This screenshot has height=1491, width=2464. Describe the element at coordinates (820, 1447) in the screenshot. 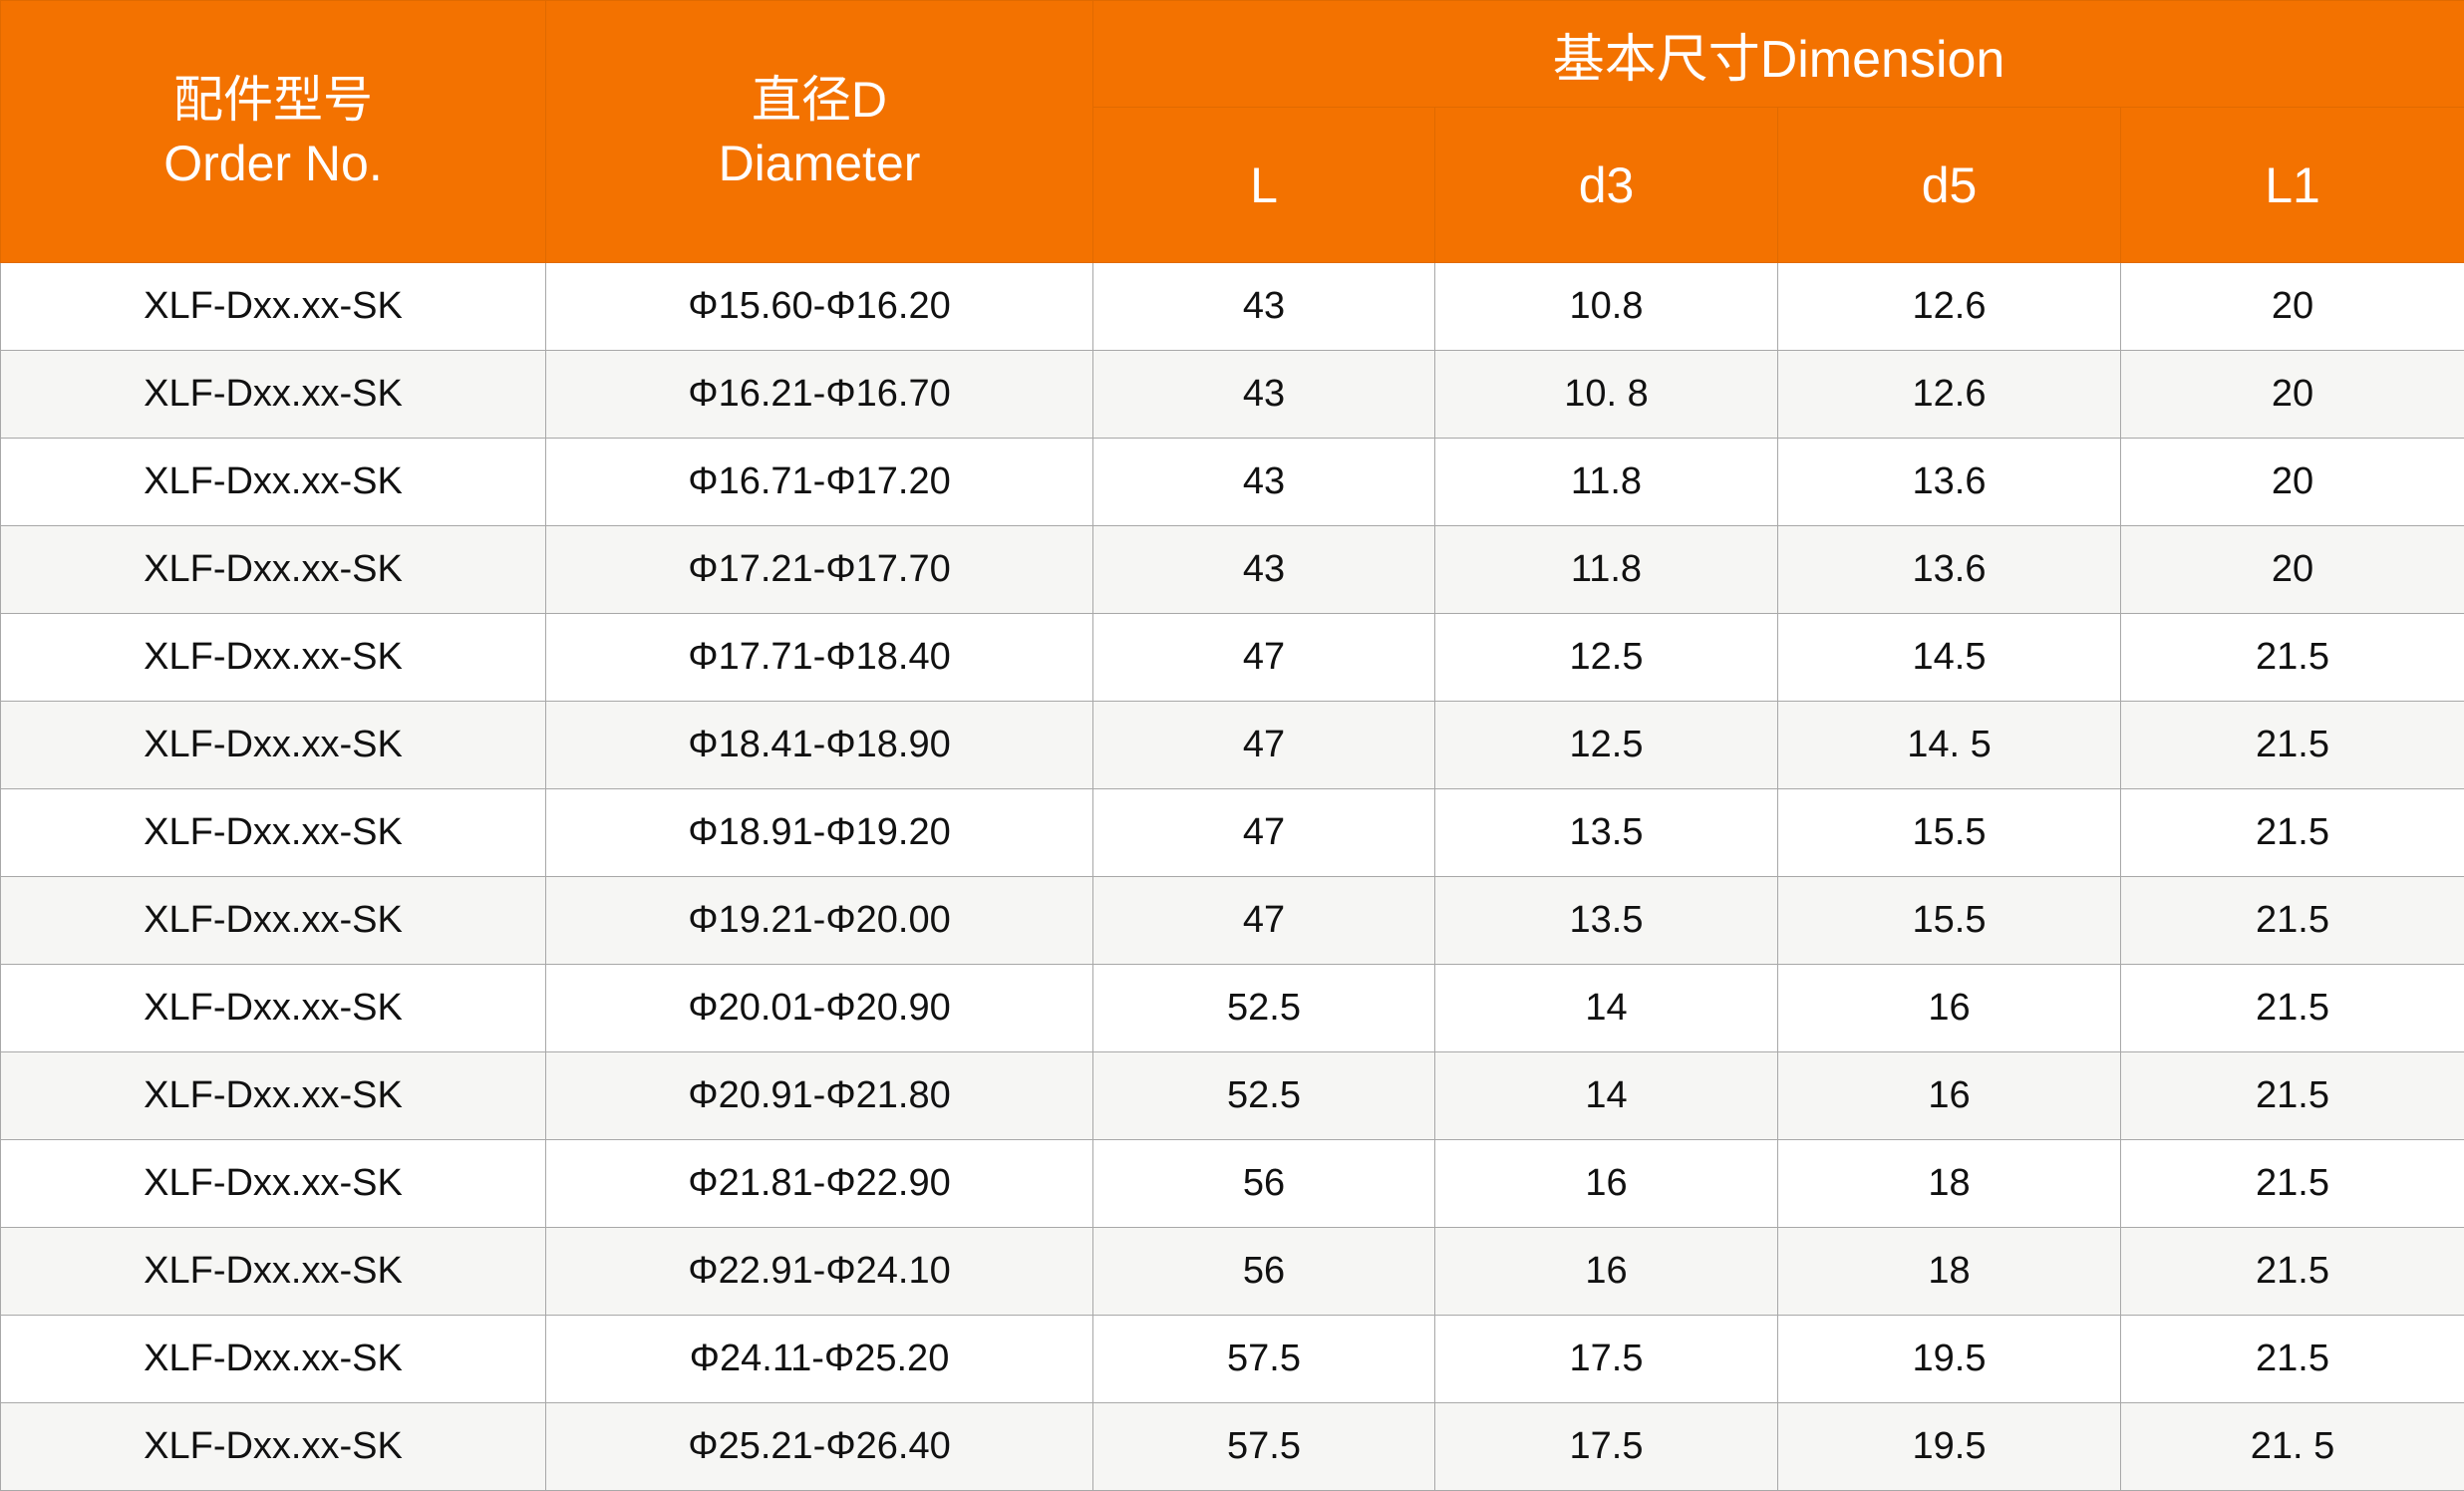

I see `cell-diameter: Φ25.21-Φ26.40` at that location.